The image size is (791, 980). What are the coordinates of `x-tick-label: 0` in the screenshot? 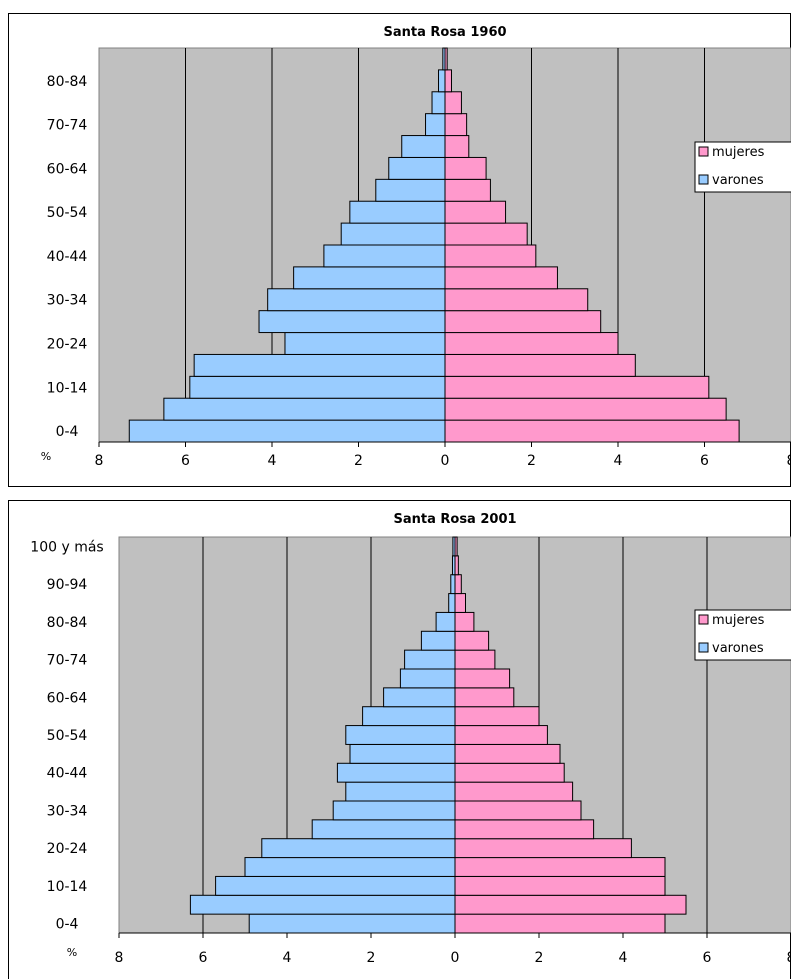 It's located at (455, 958).